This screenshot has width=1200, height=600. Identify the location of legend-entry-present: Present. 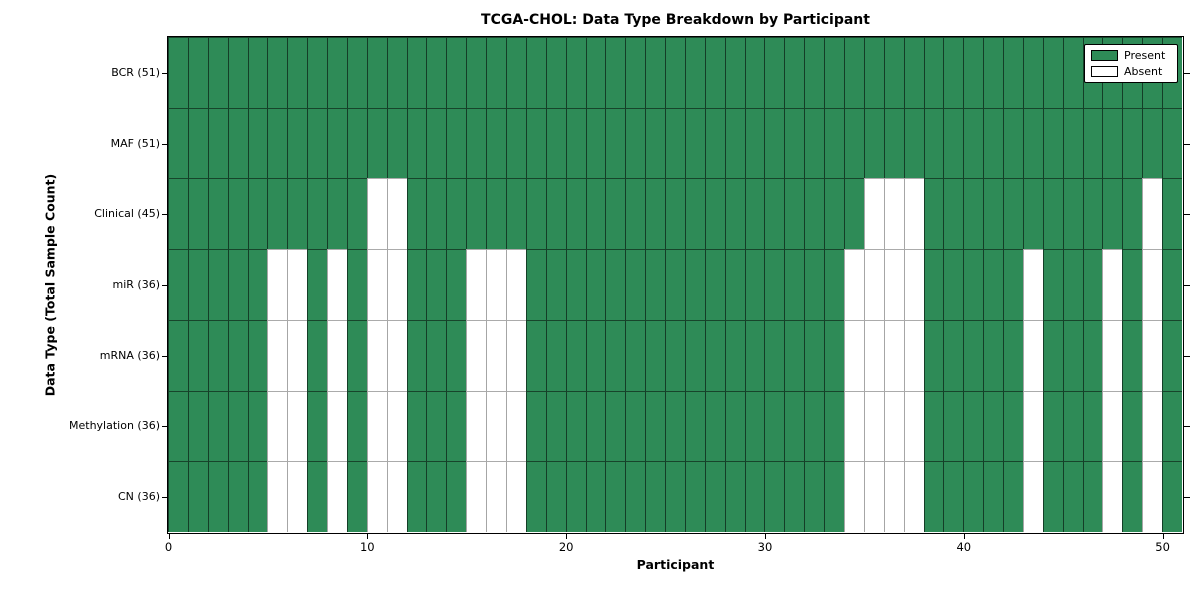
(1131, 55).